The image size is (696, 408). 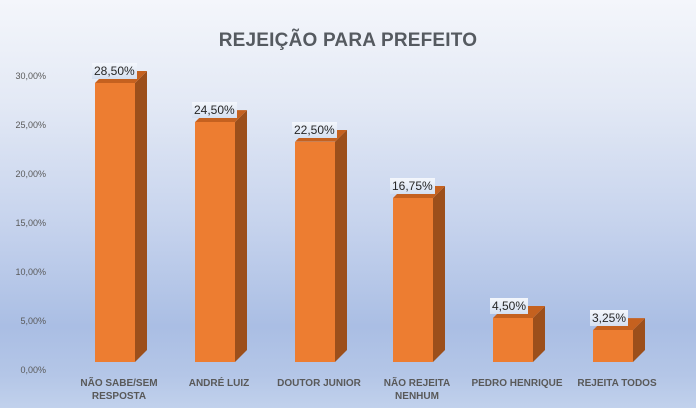 I want to click on y-tick-label: 0,00%, so click(x=33, y=370).